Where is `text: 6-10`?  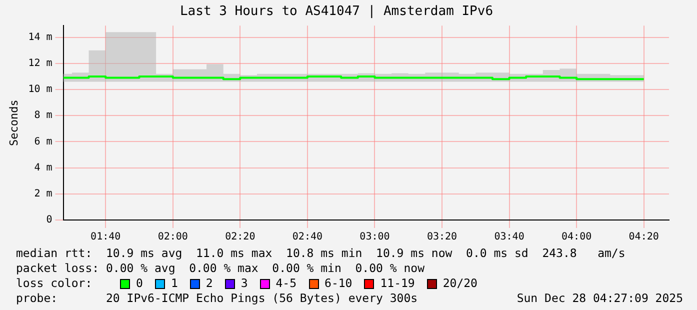 text: 6-10 is located at coordinates (338, 283).